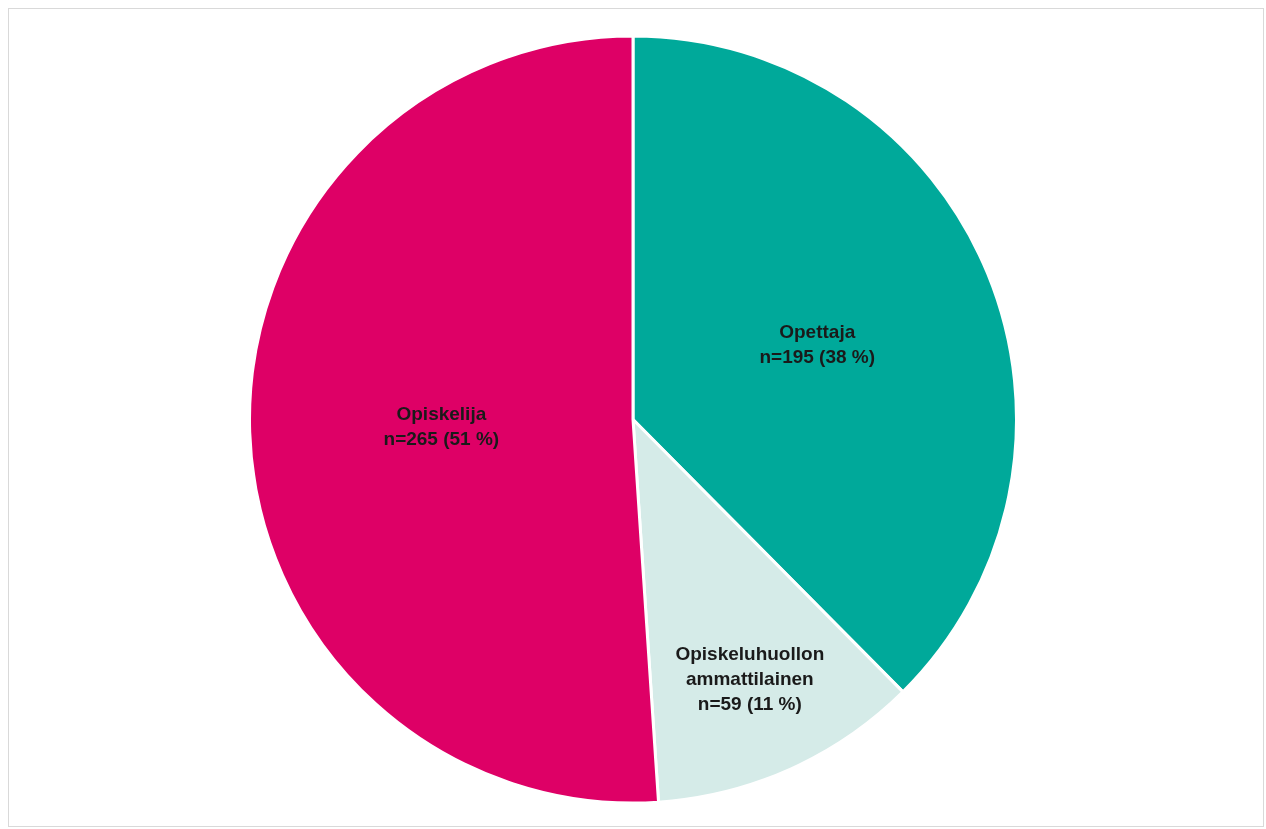  I want to click on slice-label: Opettaja, so click(817, 331).